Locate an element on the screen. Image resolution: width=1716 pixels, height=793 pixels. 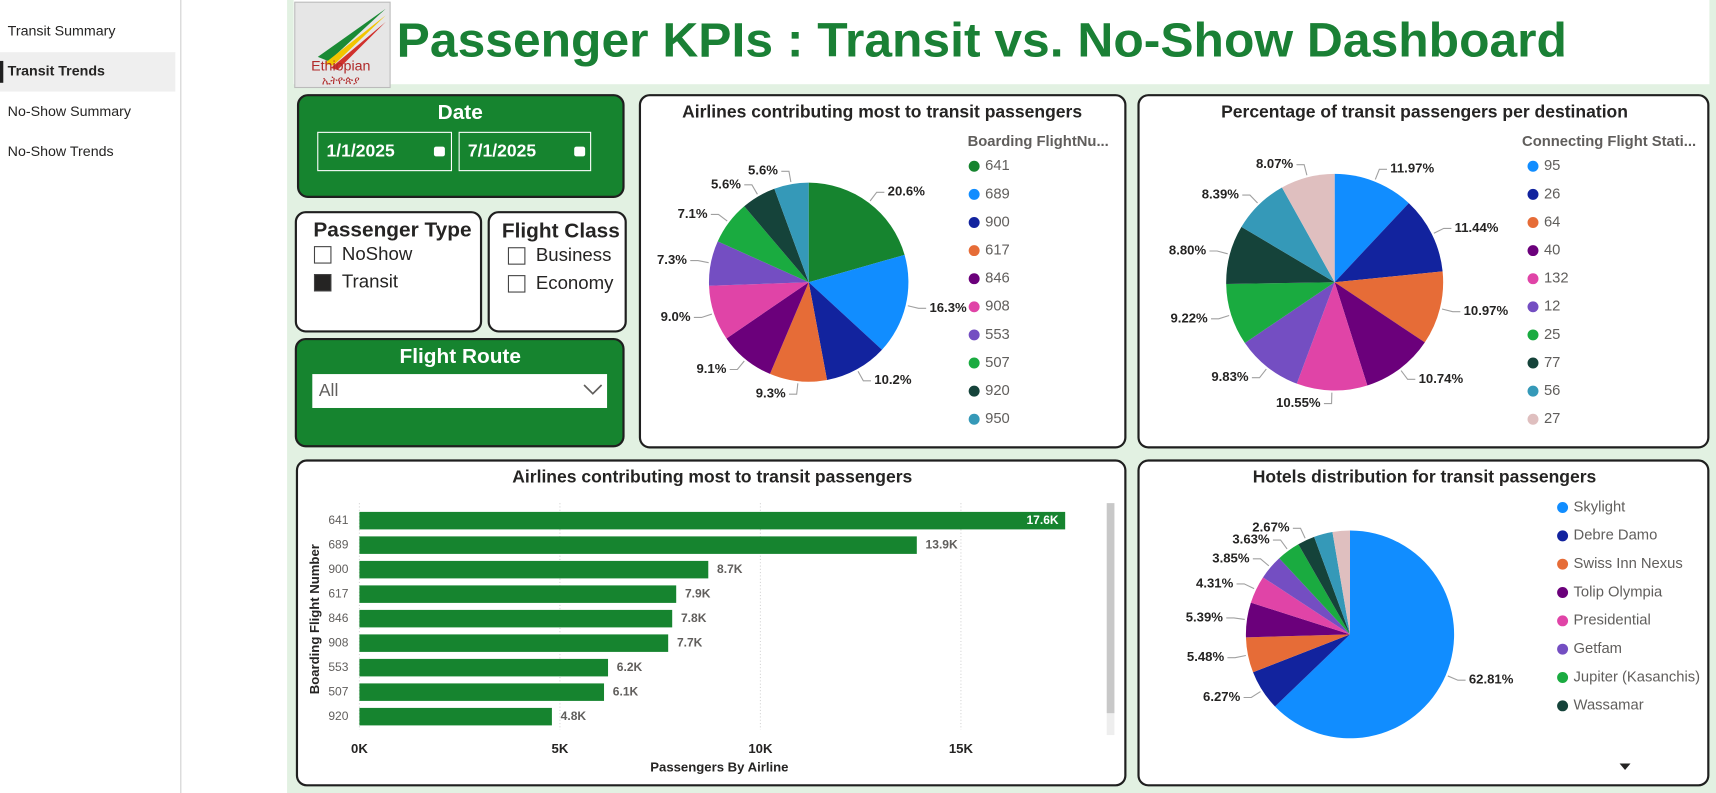
checkbox-label: NoShow is located at coordinates (377, 253).